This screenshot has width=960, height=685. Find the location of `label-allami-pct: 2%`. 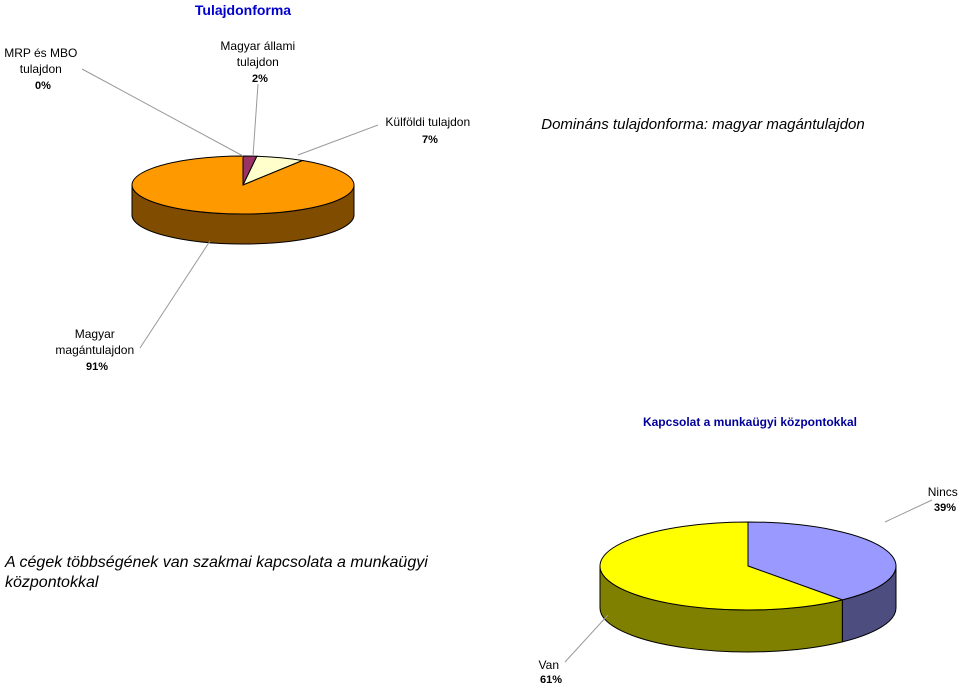

label-allami-pct: 2% is located at coordinates (260, 79).